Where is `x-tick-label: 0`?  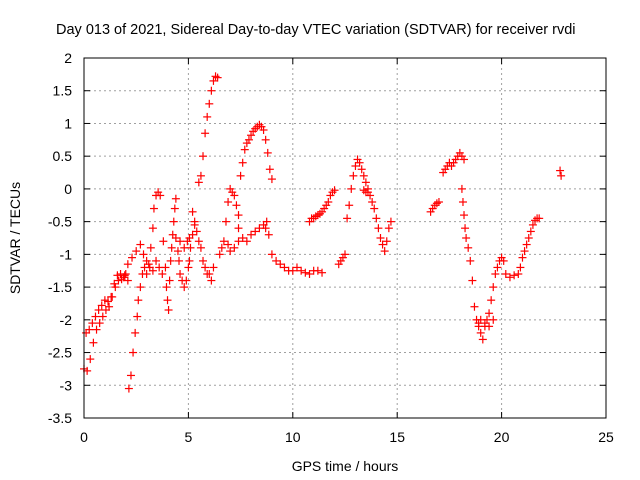
x-tick-label: 0 is located at coordinates (84, 437).